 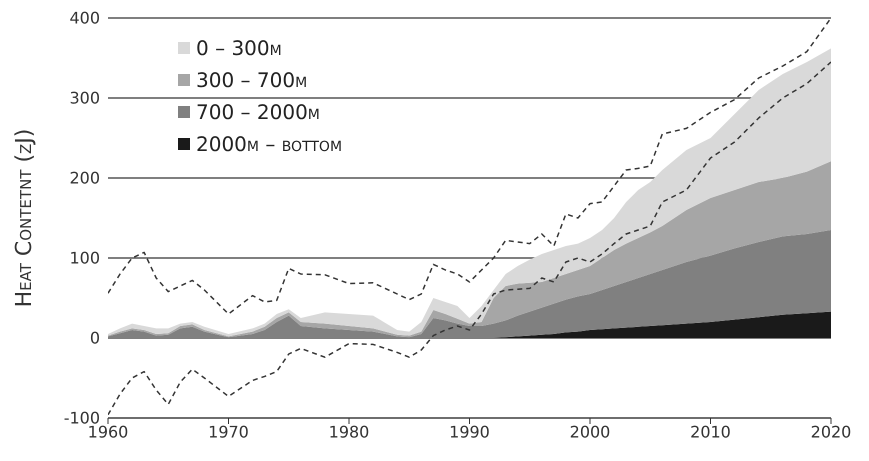 What do you see at coordinates (469, 432) in the screenshot?
I see `x-tick-label: 1990` at bounding box center [469, 432].